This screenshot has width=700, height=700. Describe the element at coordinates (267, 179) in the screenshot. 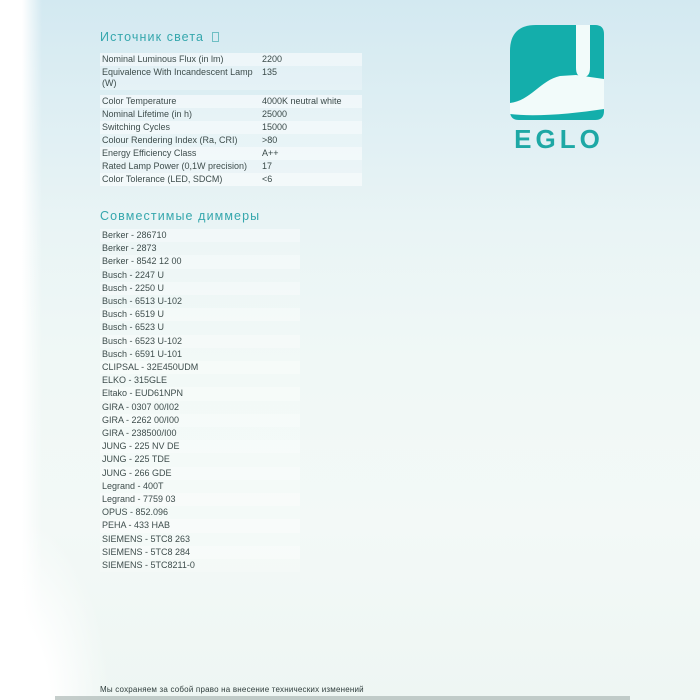

I see `spec-value: <6` at that location.